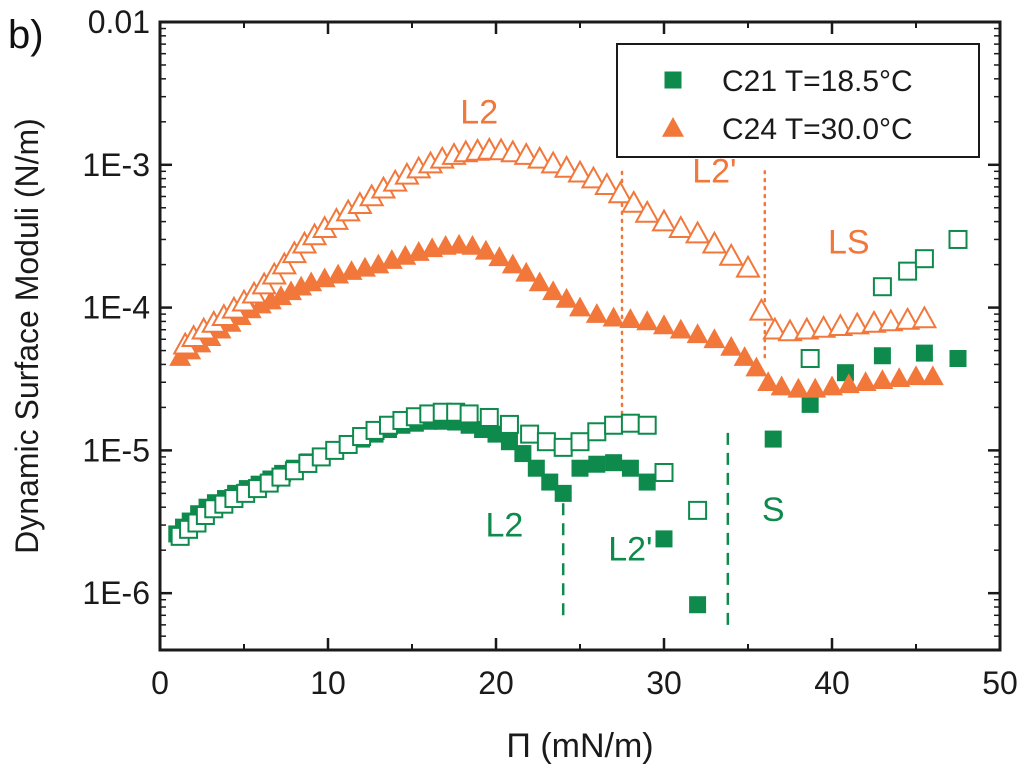 The image size is (1024, 773). What do you see at coordinates (496, 683) in the screenshot?
I see `x-tick-label: 20` at bounding box center [496, 683].